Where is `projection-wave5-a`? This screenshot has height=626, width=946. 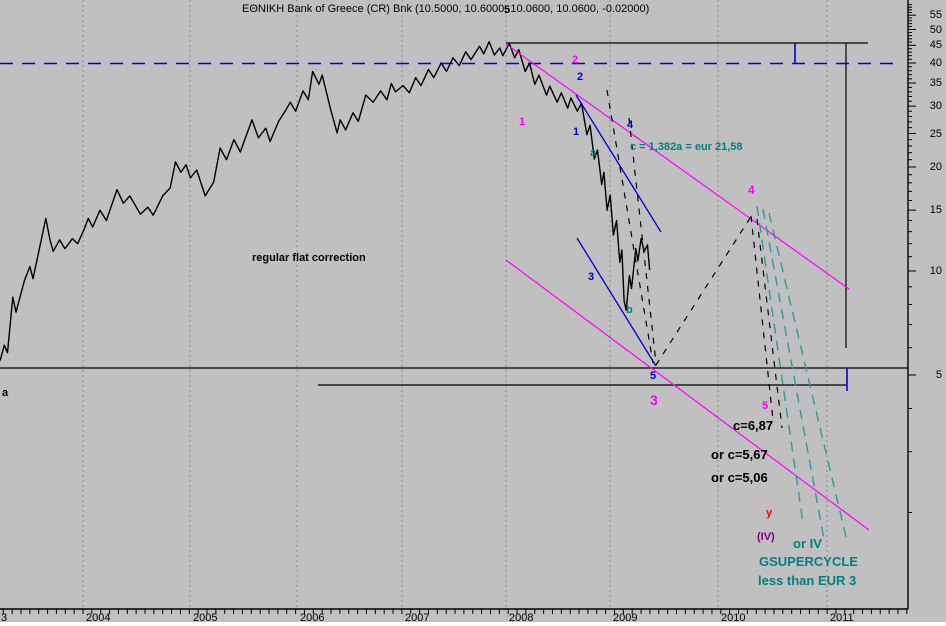 projection-wave5-a is located at coordinates (762, 318).